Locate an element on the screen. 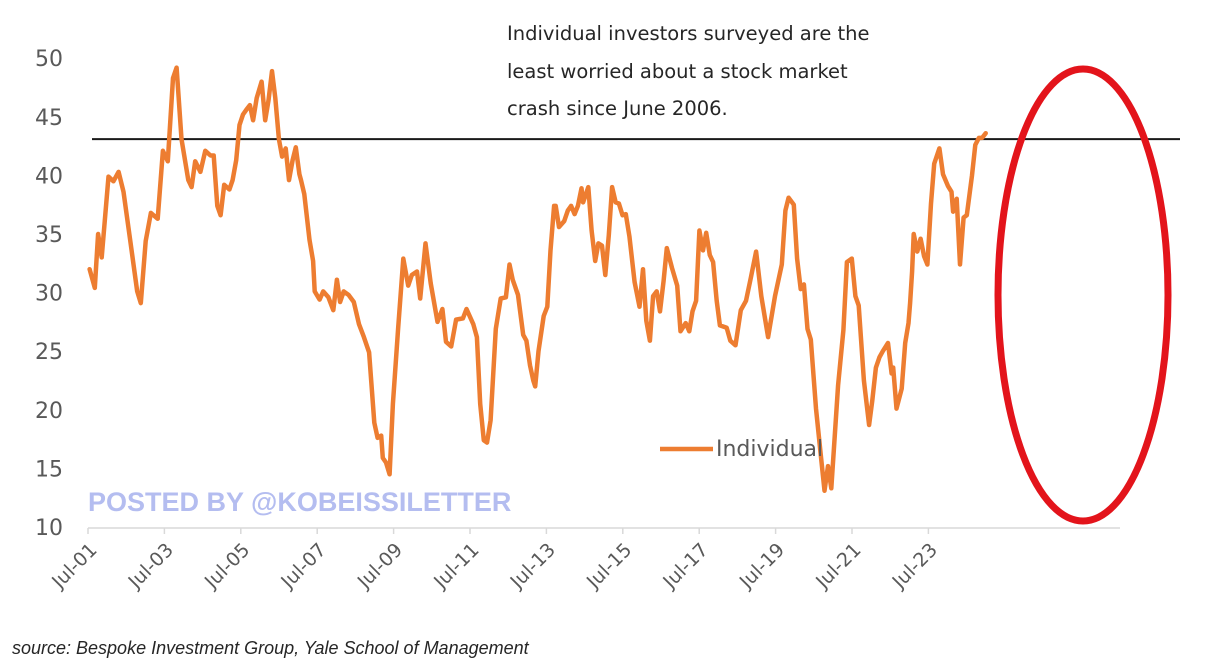  x-tick-label: Jul-19 is located at coordinates (762, 566).